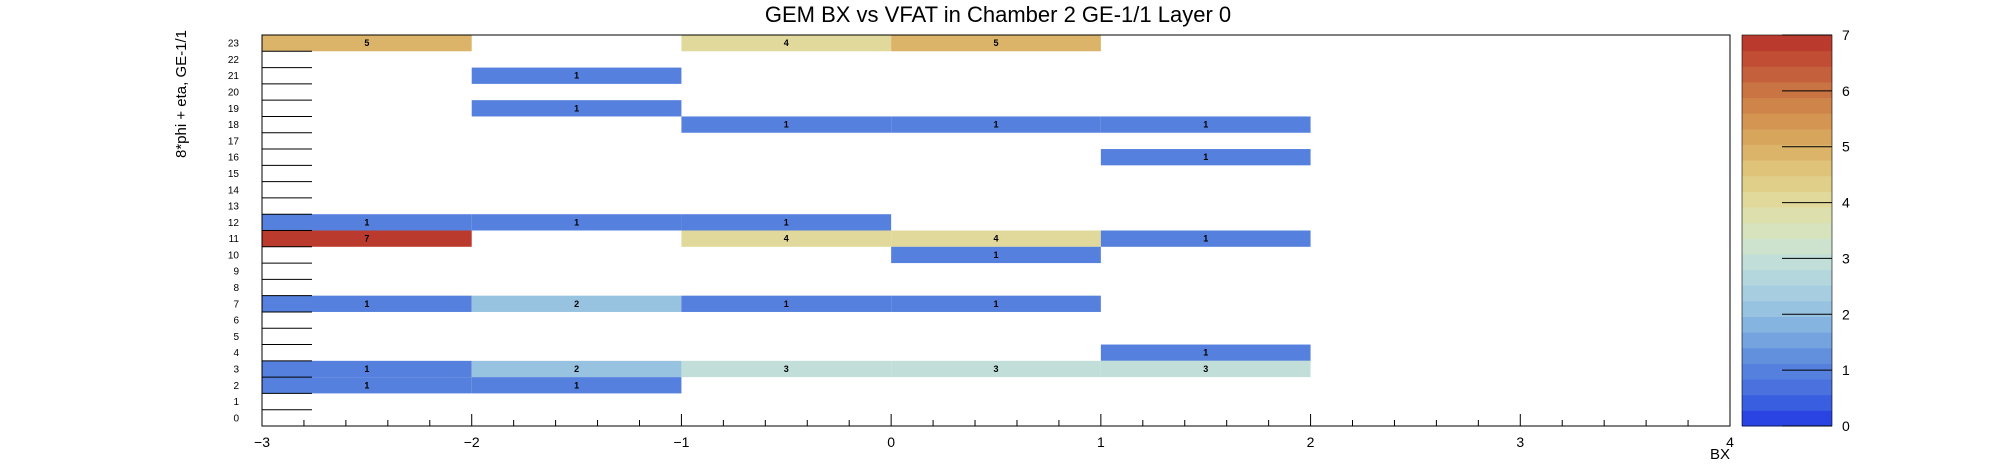 This screenshot has height=472, width=1996. Describe the element at coordinates (234, 190) in the screenshot. I see `y-tick-label: 14` at that location.